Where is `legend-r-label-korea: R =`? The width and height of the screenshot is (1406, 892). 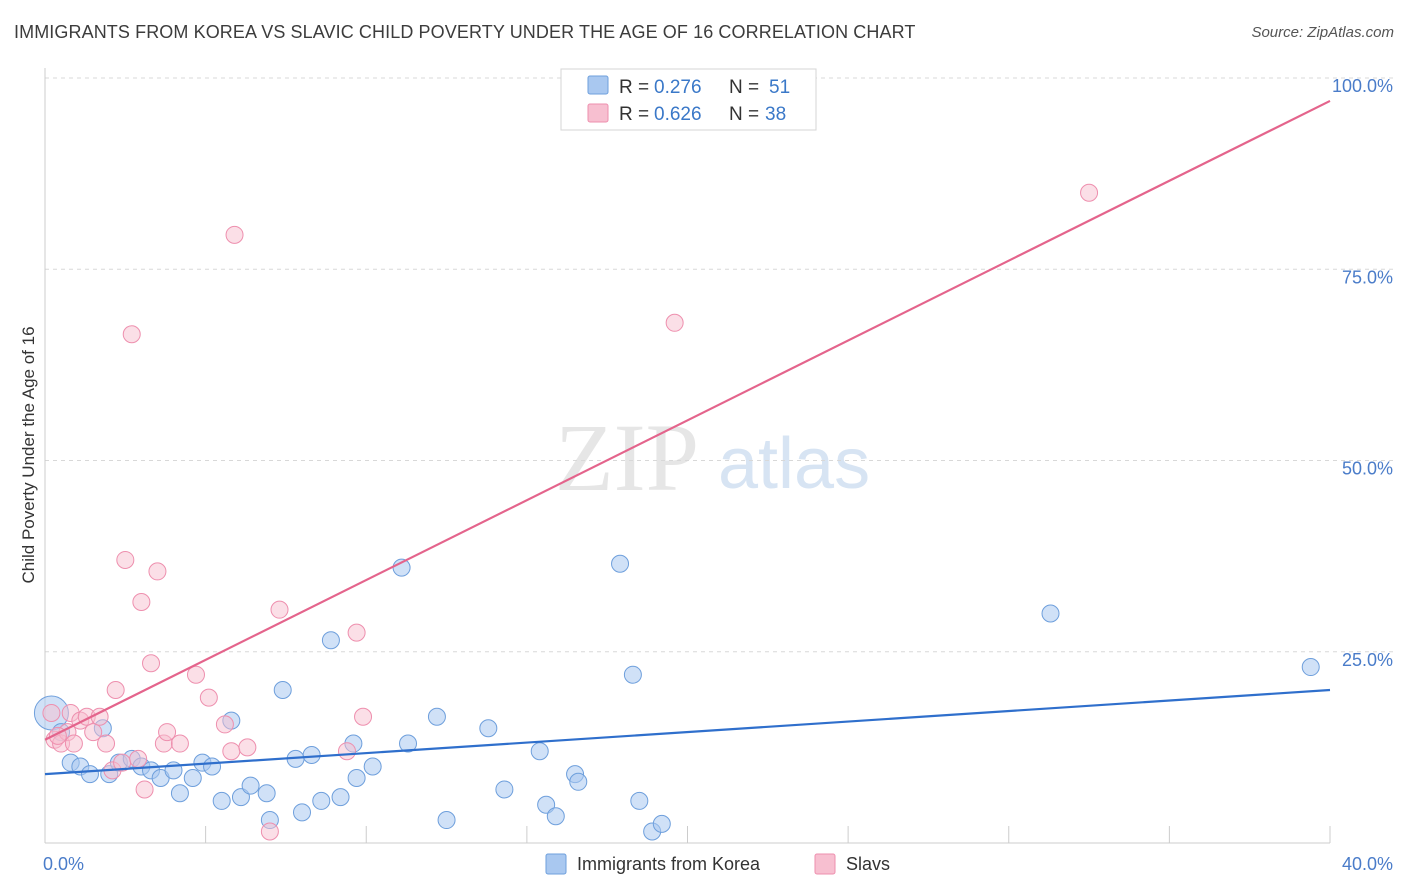
legend-r-label-korea: R = is located at coordinates (634, 87).